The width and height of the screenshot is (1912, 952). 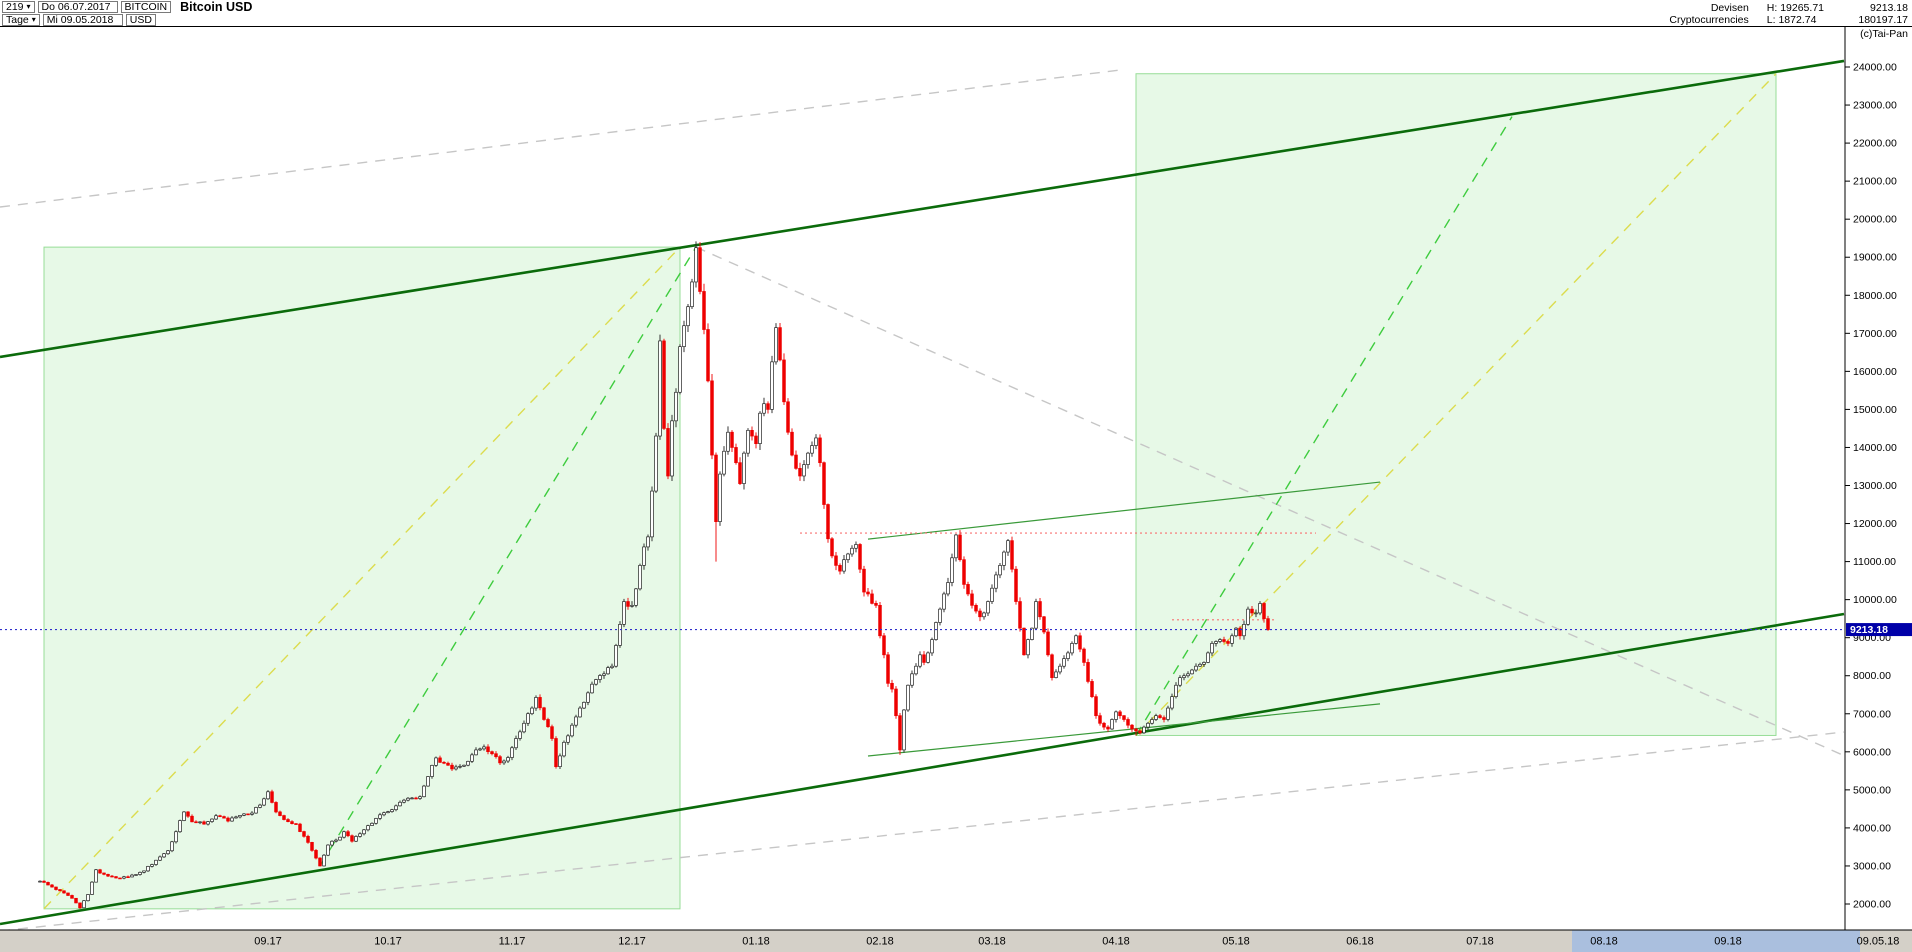 What do you see at coordinates (1875, 448) in the screenshot?
I see `svg-text: 14000.00` at bounding box center [1875, 448].